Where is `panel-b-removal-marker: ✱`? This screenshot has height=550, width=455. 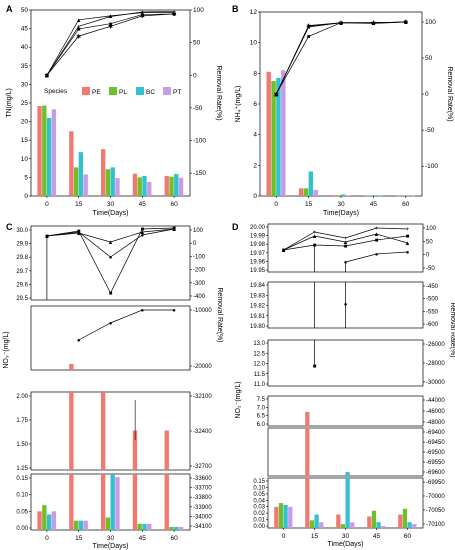 panel-b-removal-marker: ✱ is located at coordinates (308, 26).